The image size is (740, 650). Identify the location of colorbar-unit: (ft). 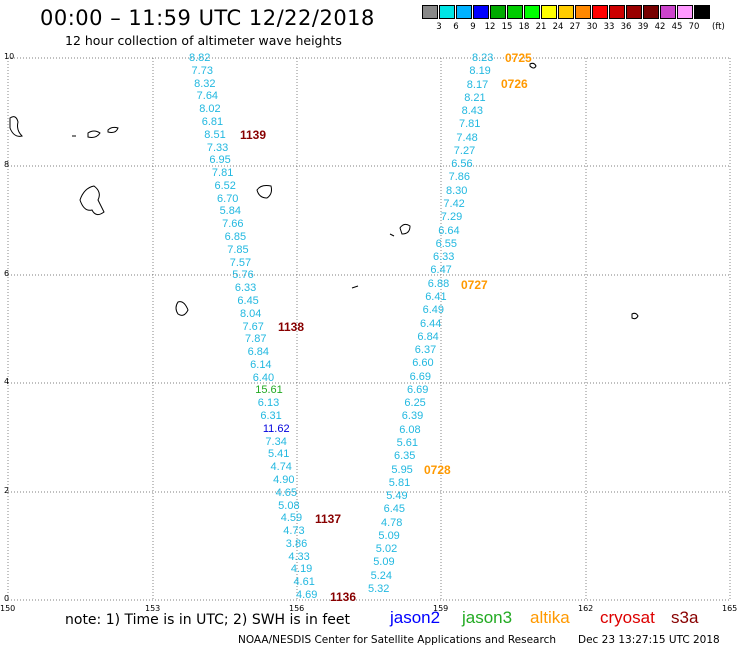
(718, 27).